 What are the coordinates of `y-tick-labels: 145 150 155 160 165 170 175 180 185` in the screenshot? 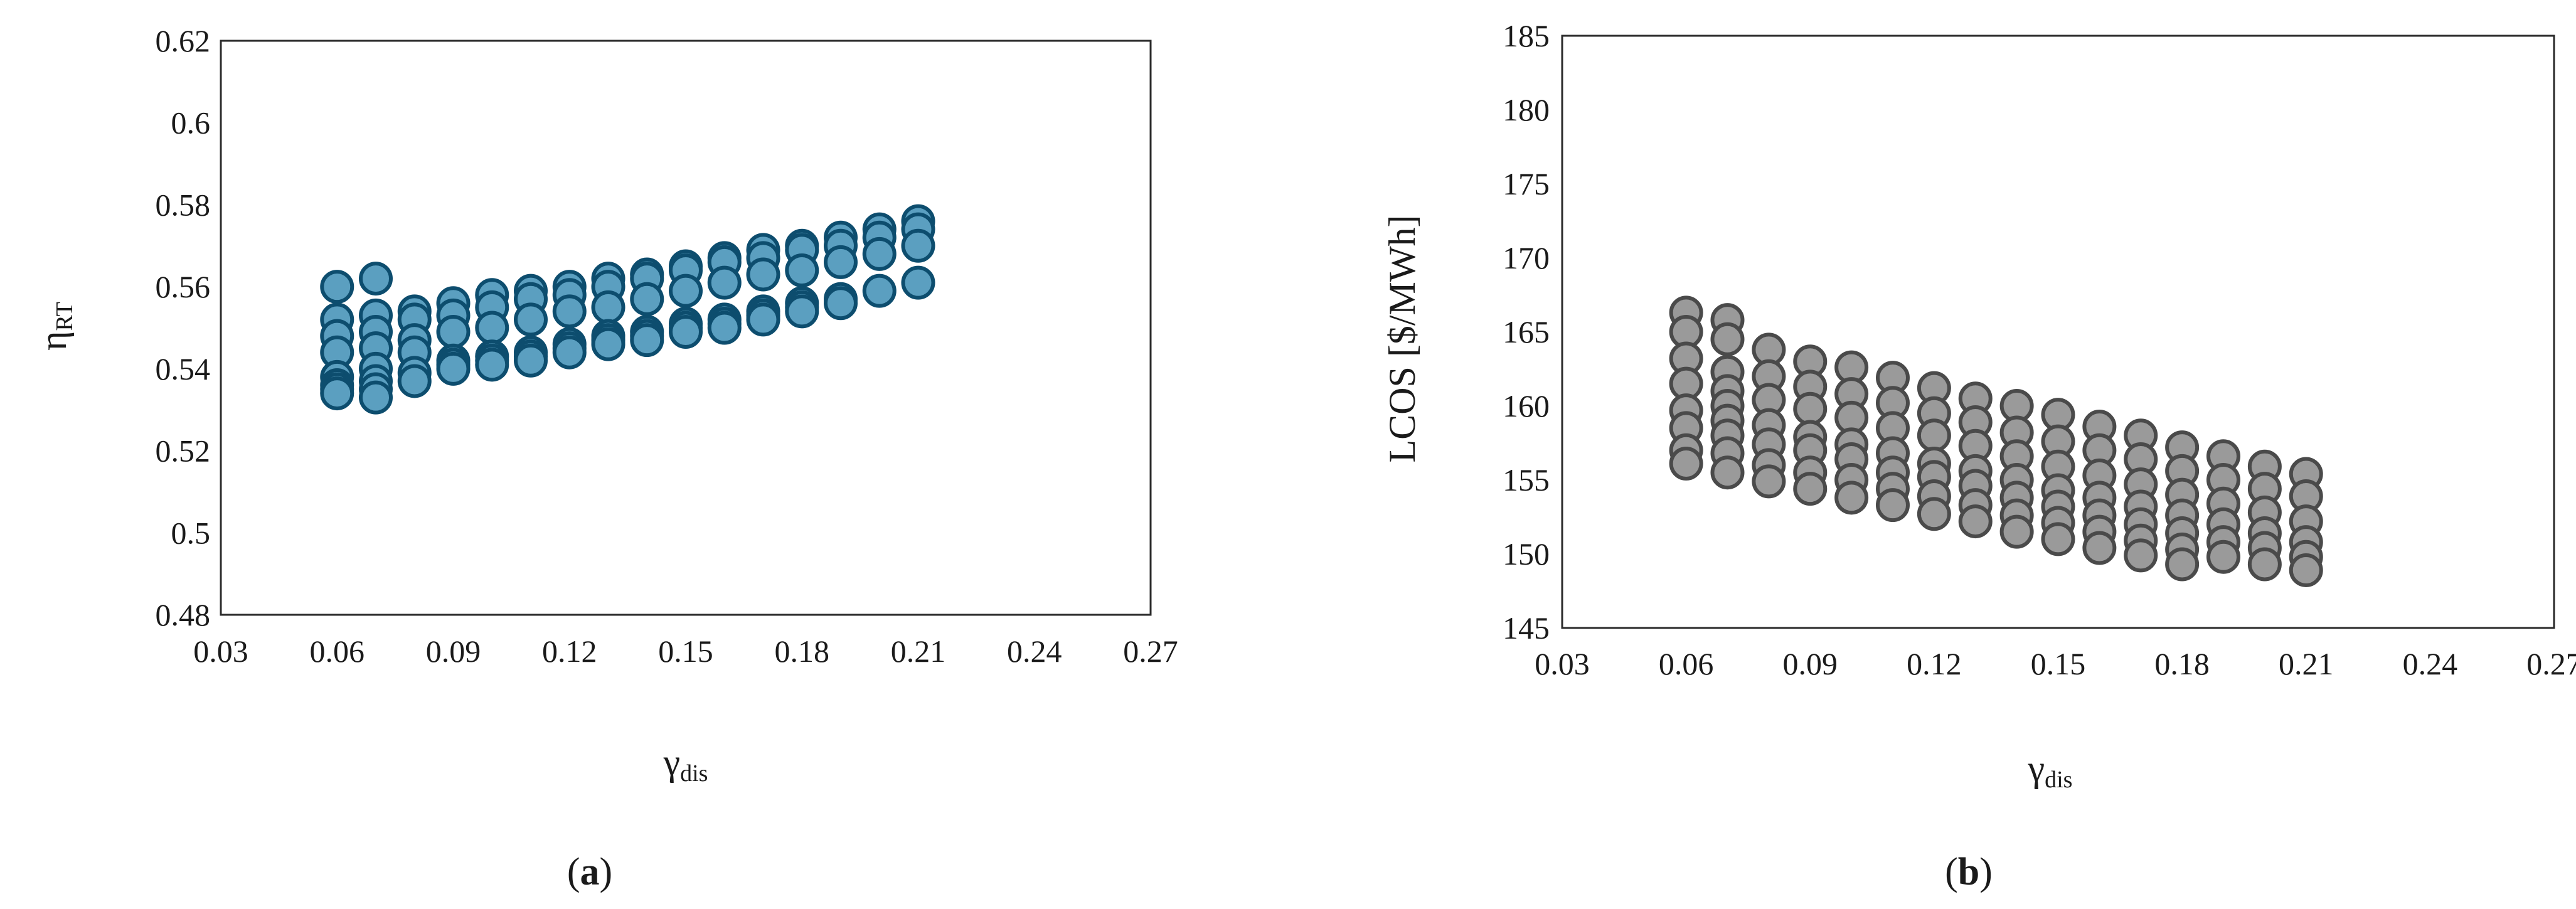 It's located at (1526, 332).